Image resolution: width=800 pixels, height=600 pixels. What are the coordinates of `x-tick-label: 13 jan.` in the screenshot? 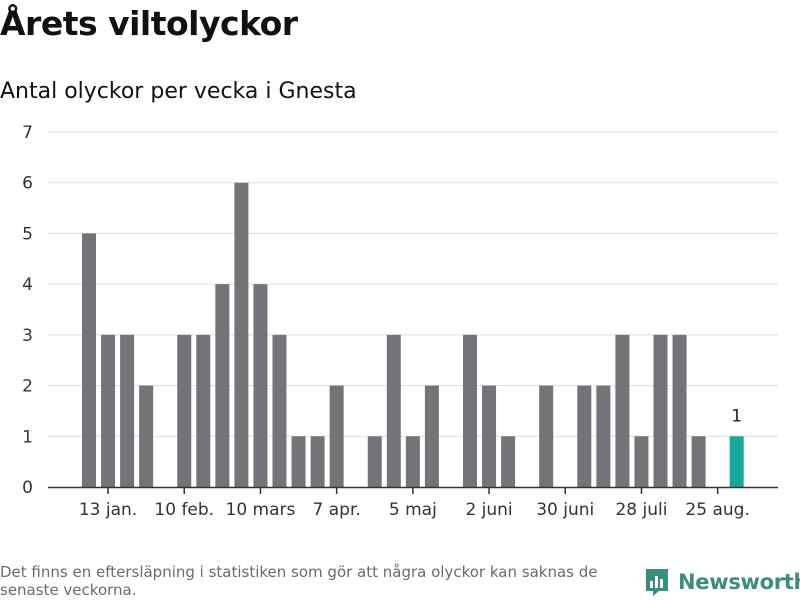 It's located at (108, 510).